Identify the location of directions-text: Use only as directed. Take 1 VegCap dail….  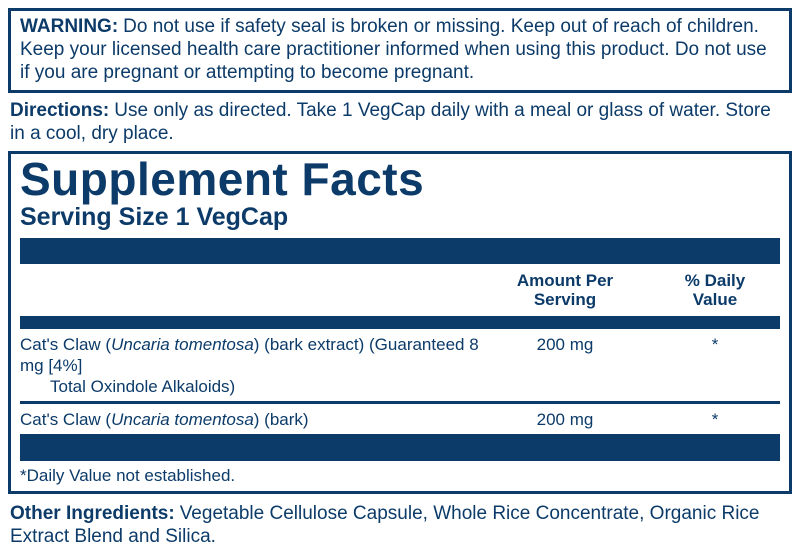
(390, 122).